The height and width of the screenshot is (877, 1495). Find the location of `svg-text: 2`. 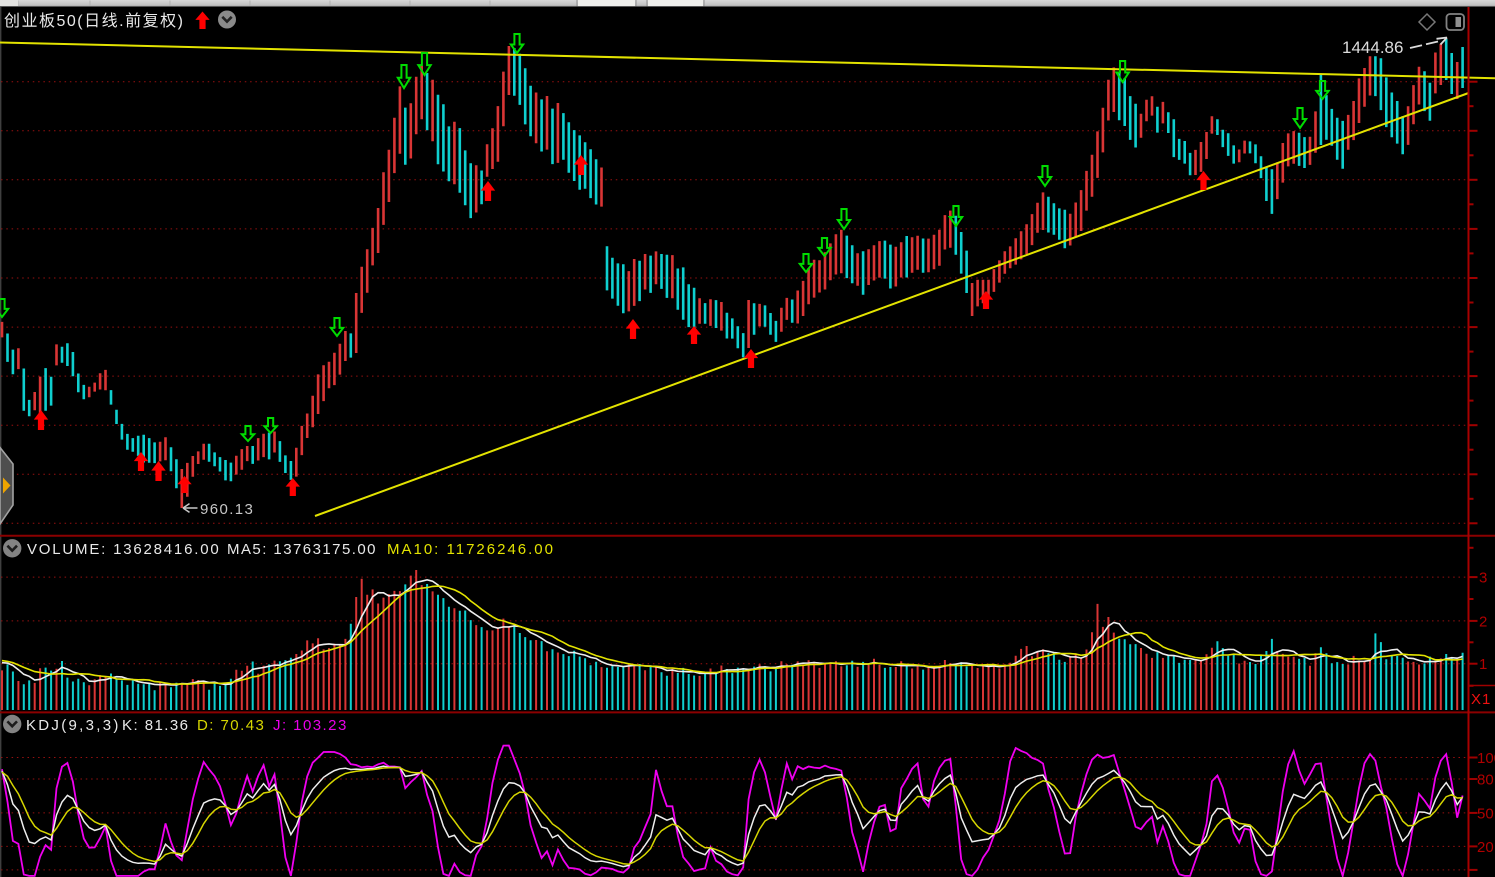

svg-text: 2 is located at coordinates (1483, 621).